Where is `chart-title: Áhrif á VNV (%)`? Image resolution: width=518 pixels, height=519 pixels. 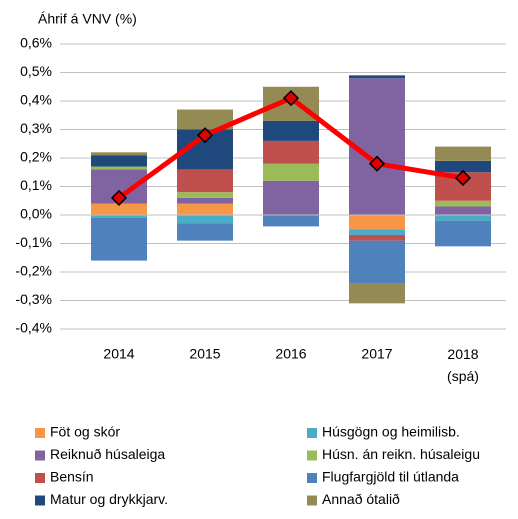
chart-title: Áhrif á VNV (%) is located at coordinates (87, 19).